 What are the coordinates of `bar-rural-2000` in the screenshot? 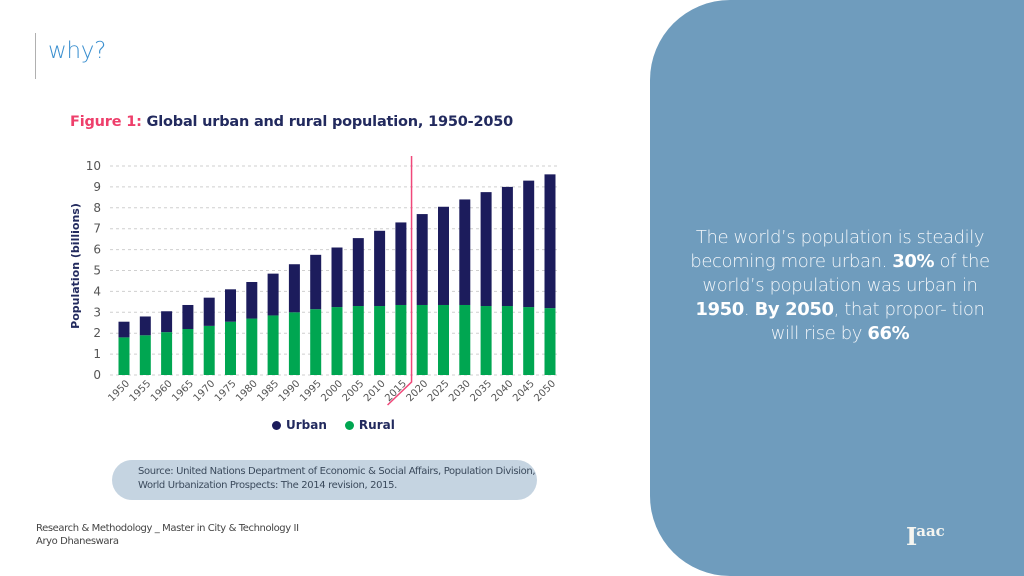 It's located at (337, 341).